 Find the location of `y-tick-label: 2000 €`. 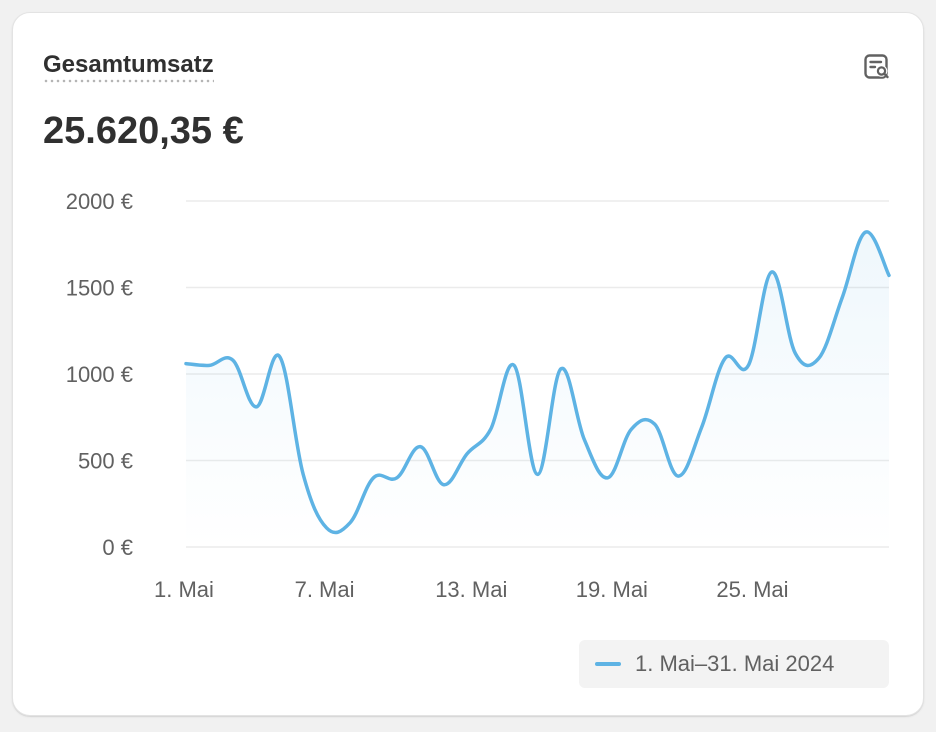

y-tick-label: 2000 € is located at coordinates (99, 201).